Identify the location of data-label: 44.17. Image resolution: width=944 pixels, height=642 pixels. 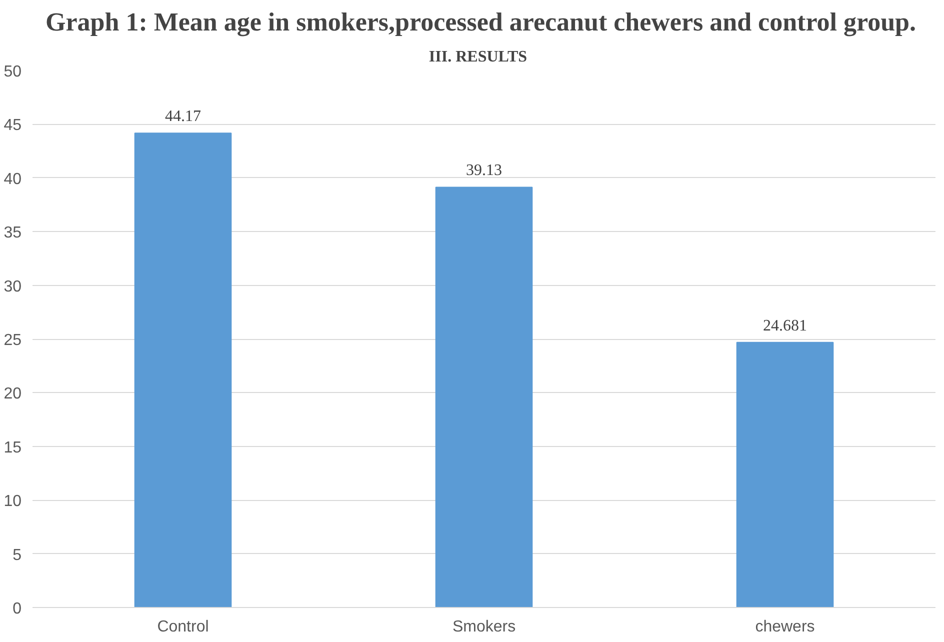
(183, 117).